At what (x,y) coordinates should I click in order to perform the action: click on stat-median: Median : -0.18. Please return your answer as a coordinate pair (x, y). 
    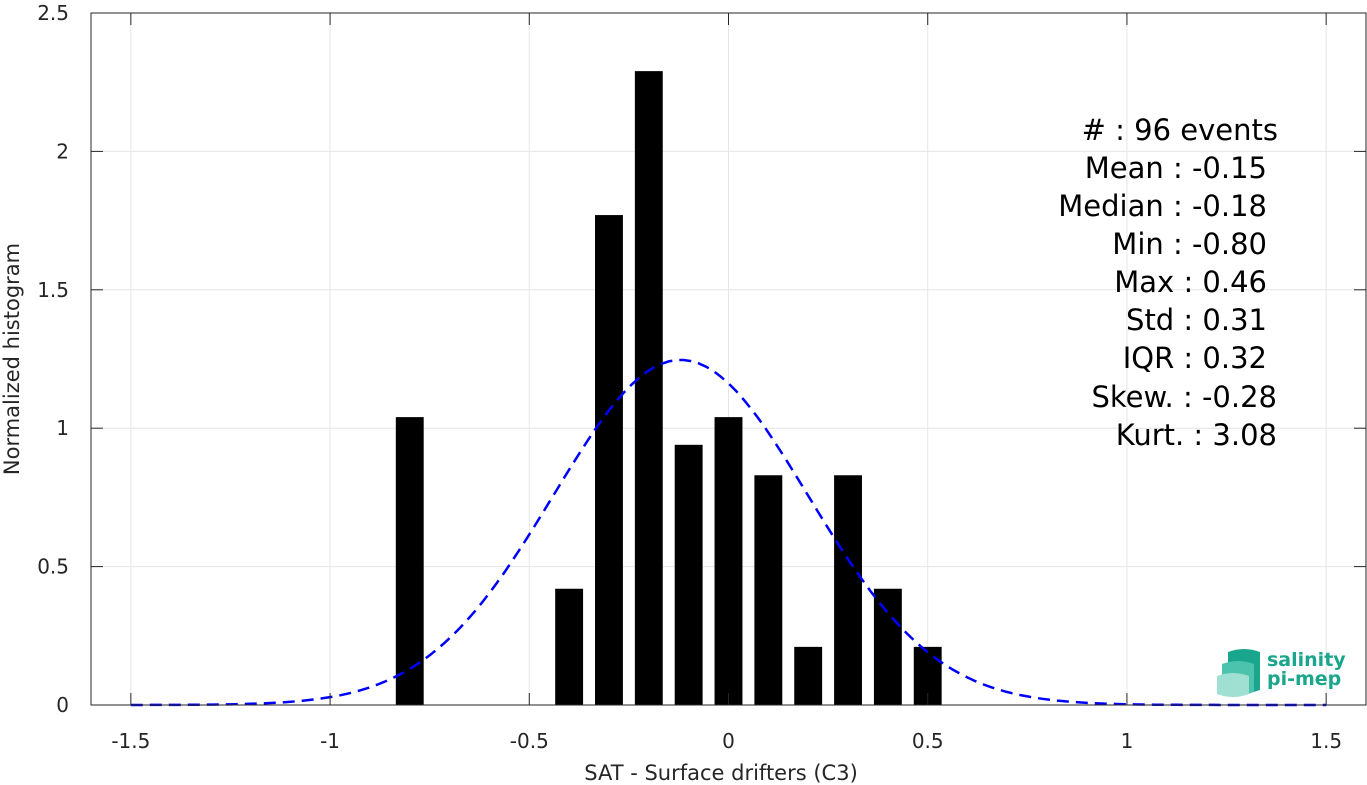
    Looking at the image, I should click on (1162, 206).